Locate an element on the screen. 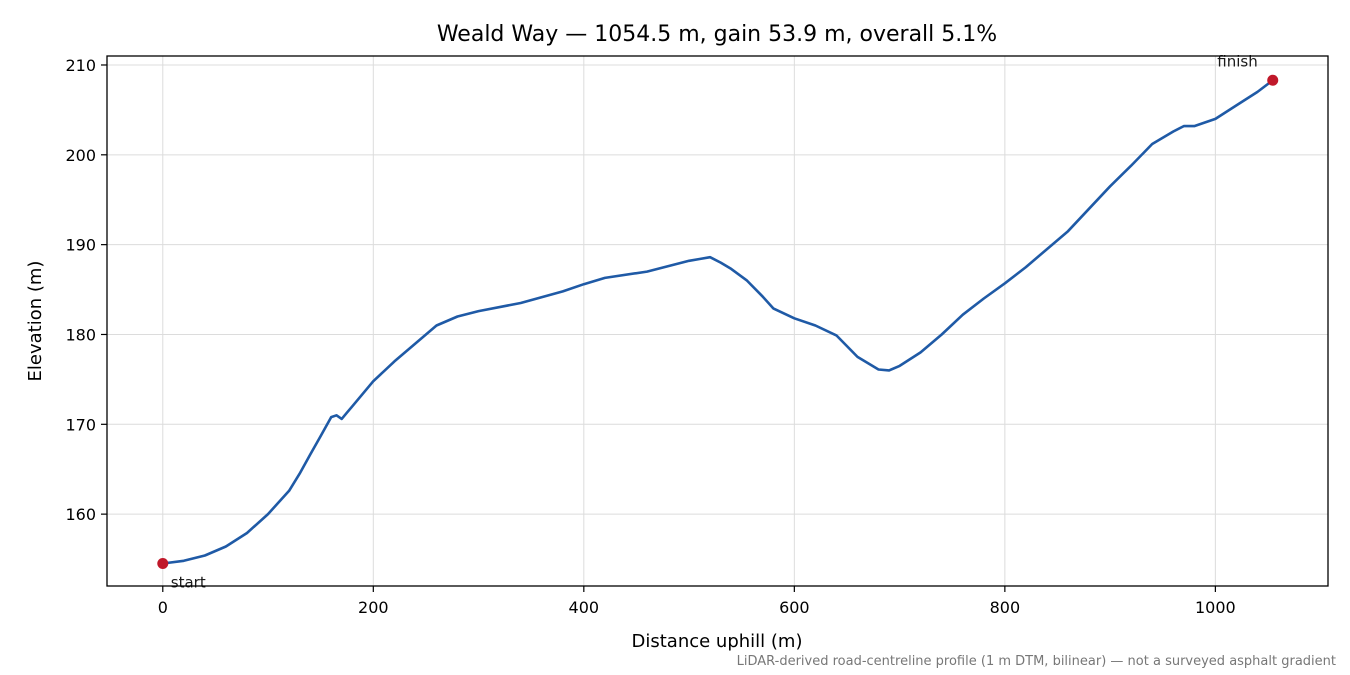 The width and height of the screenshot is (1350, 675). x-tick-label: 800 is located at coordinates (1005, 607).